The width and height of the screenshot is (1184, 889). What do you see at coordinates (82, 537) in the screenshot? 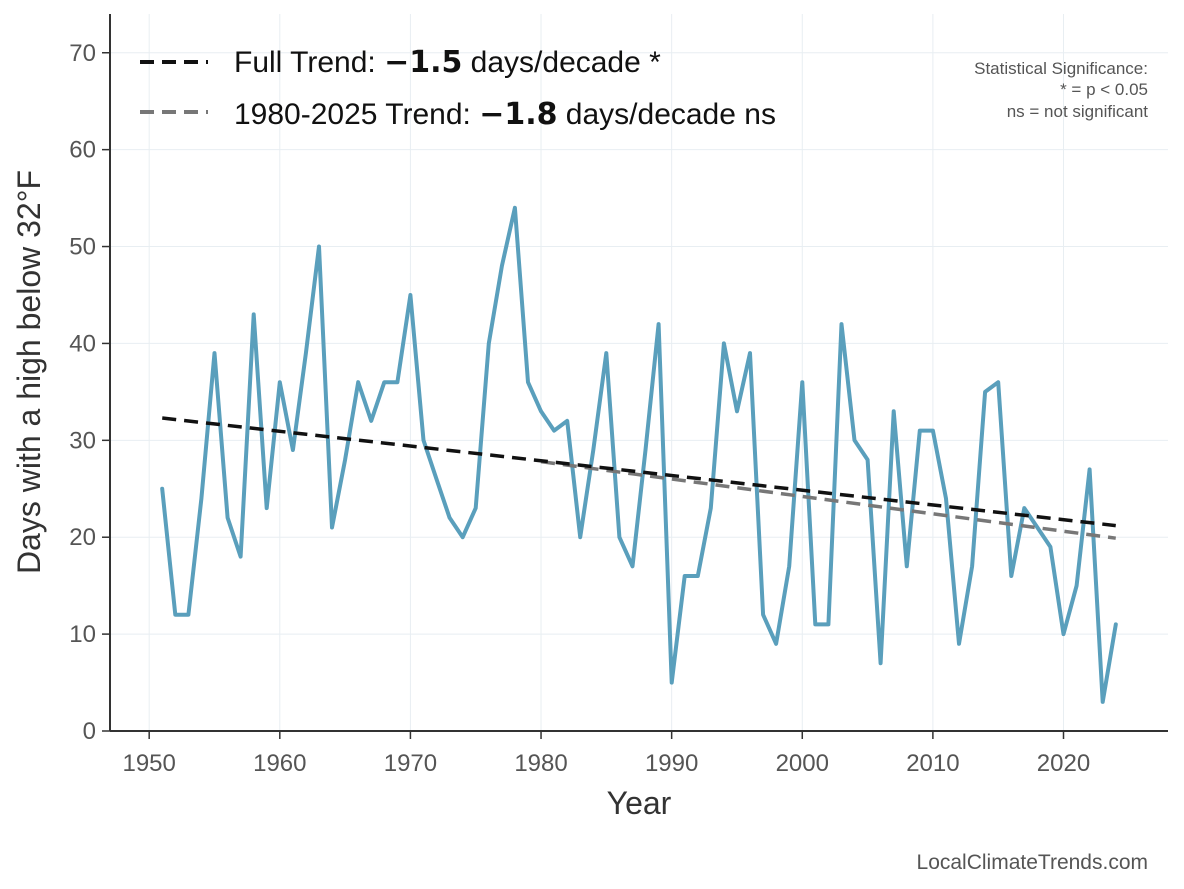
I see `y-tick-label: 20` at bounding box center [82, 537].